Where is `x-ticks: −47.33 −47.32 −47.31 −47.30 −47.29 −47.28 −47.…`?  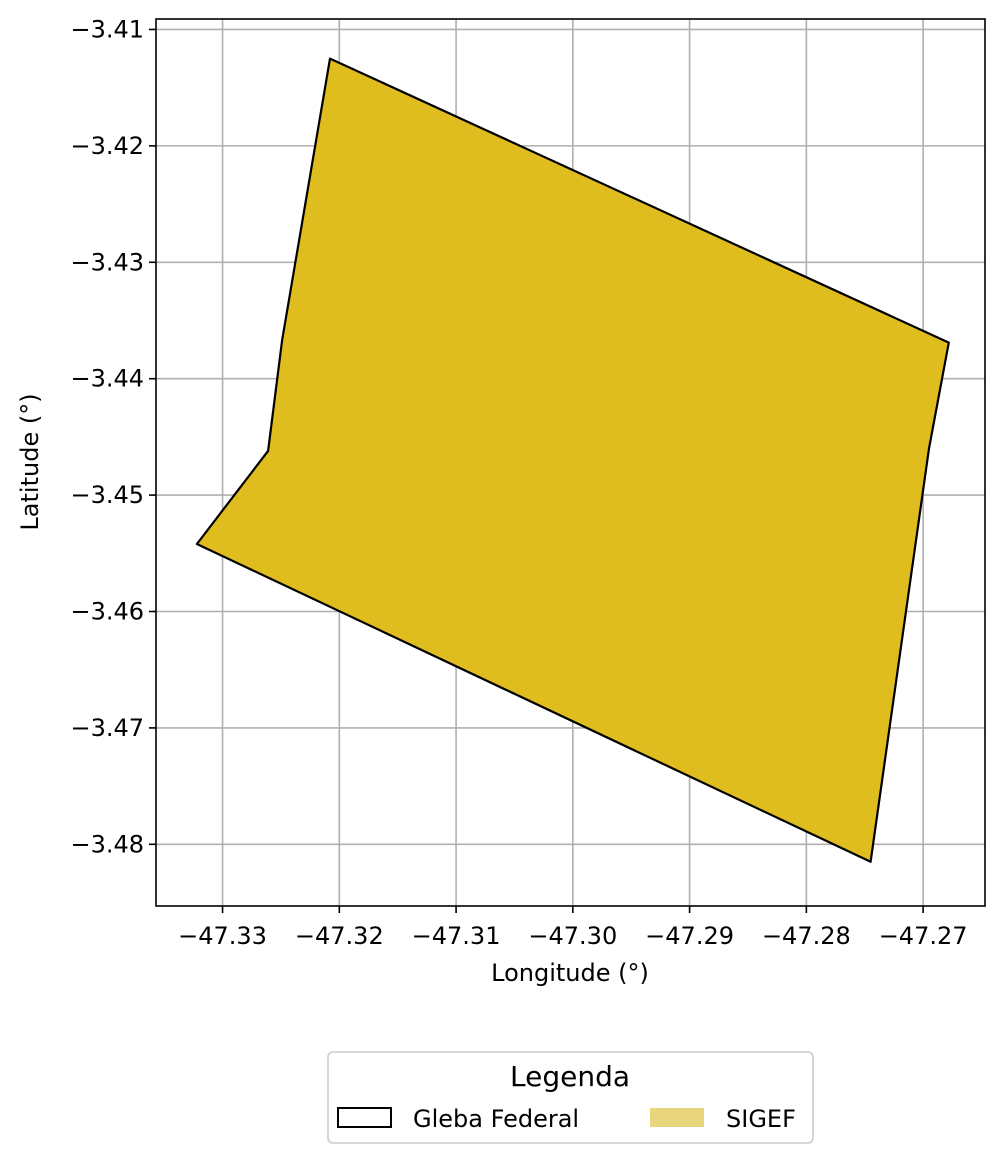 x-ticks: −47.33 −47.32 −47.31 −47.30 −47.29 −47.28 −47.… is located at coordinates (573, 928).